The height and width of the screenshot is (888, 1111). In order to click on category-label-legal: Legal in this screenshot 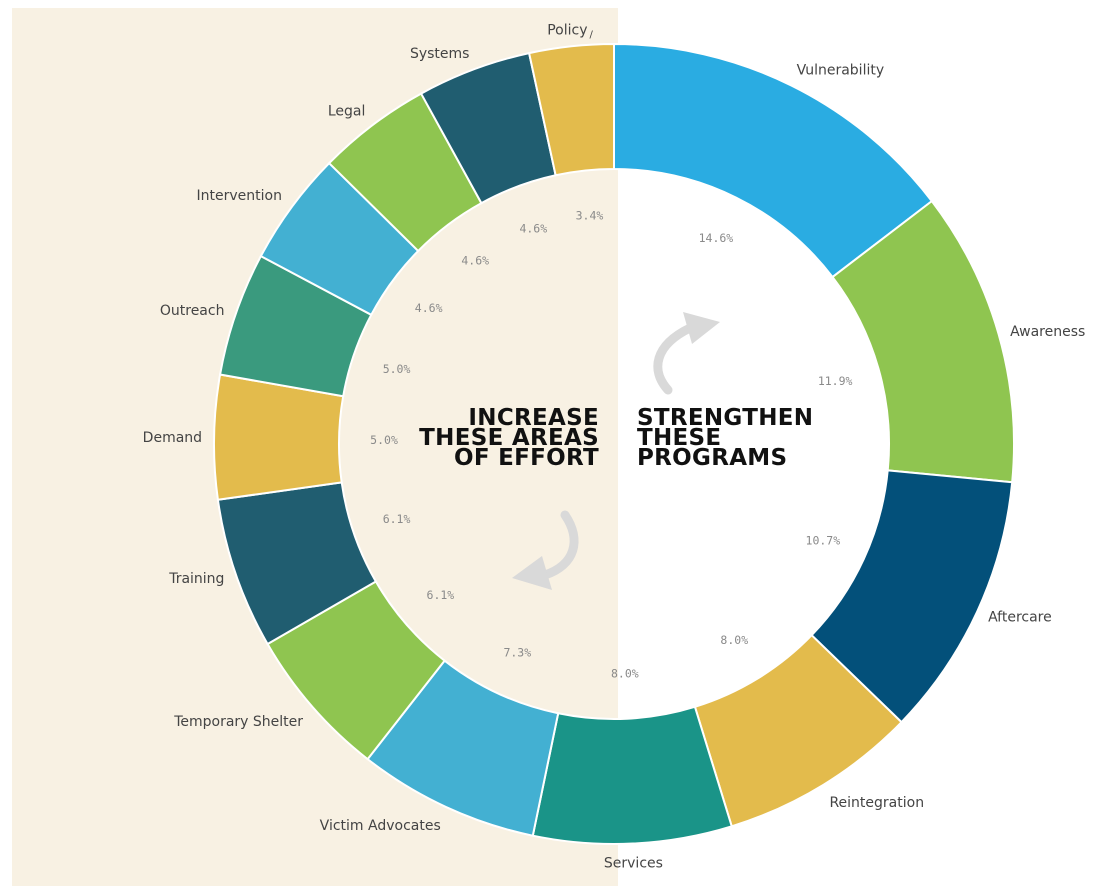, I will do `click(347, 111)`.